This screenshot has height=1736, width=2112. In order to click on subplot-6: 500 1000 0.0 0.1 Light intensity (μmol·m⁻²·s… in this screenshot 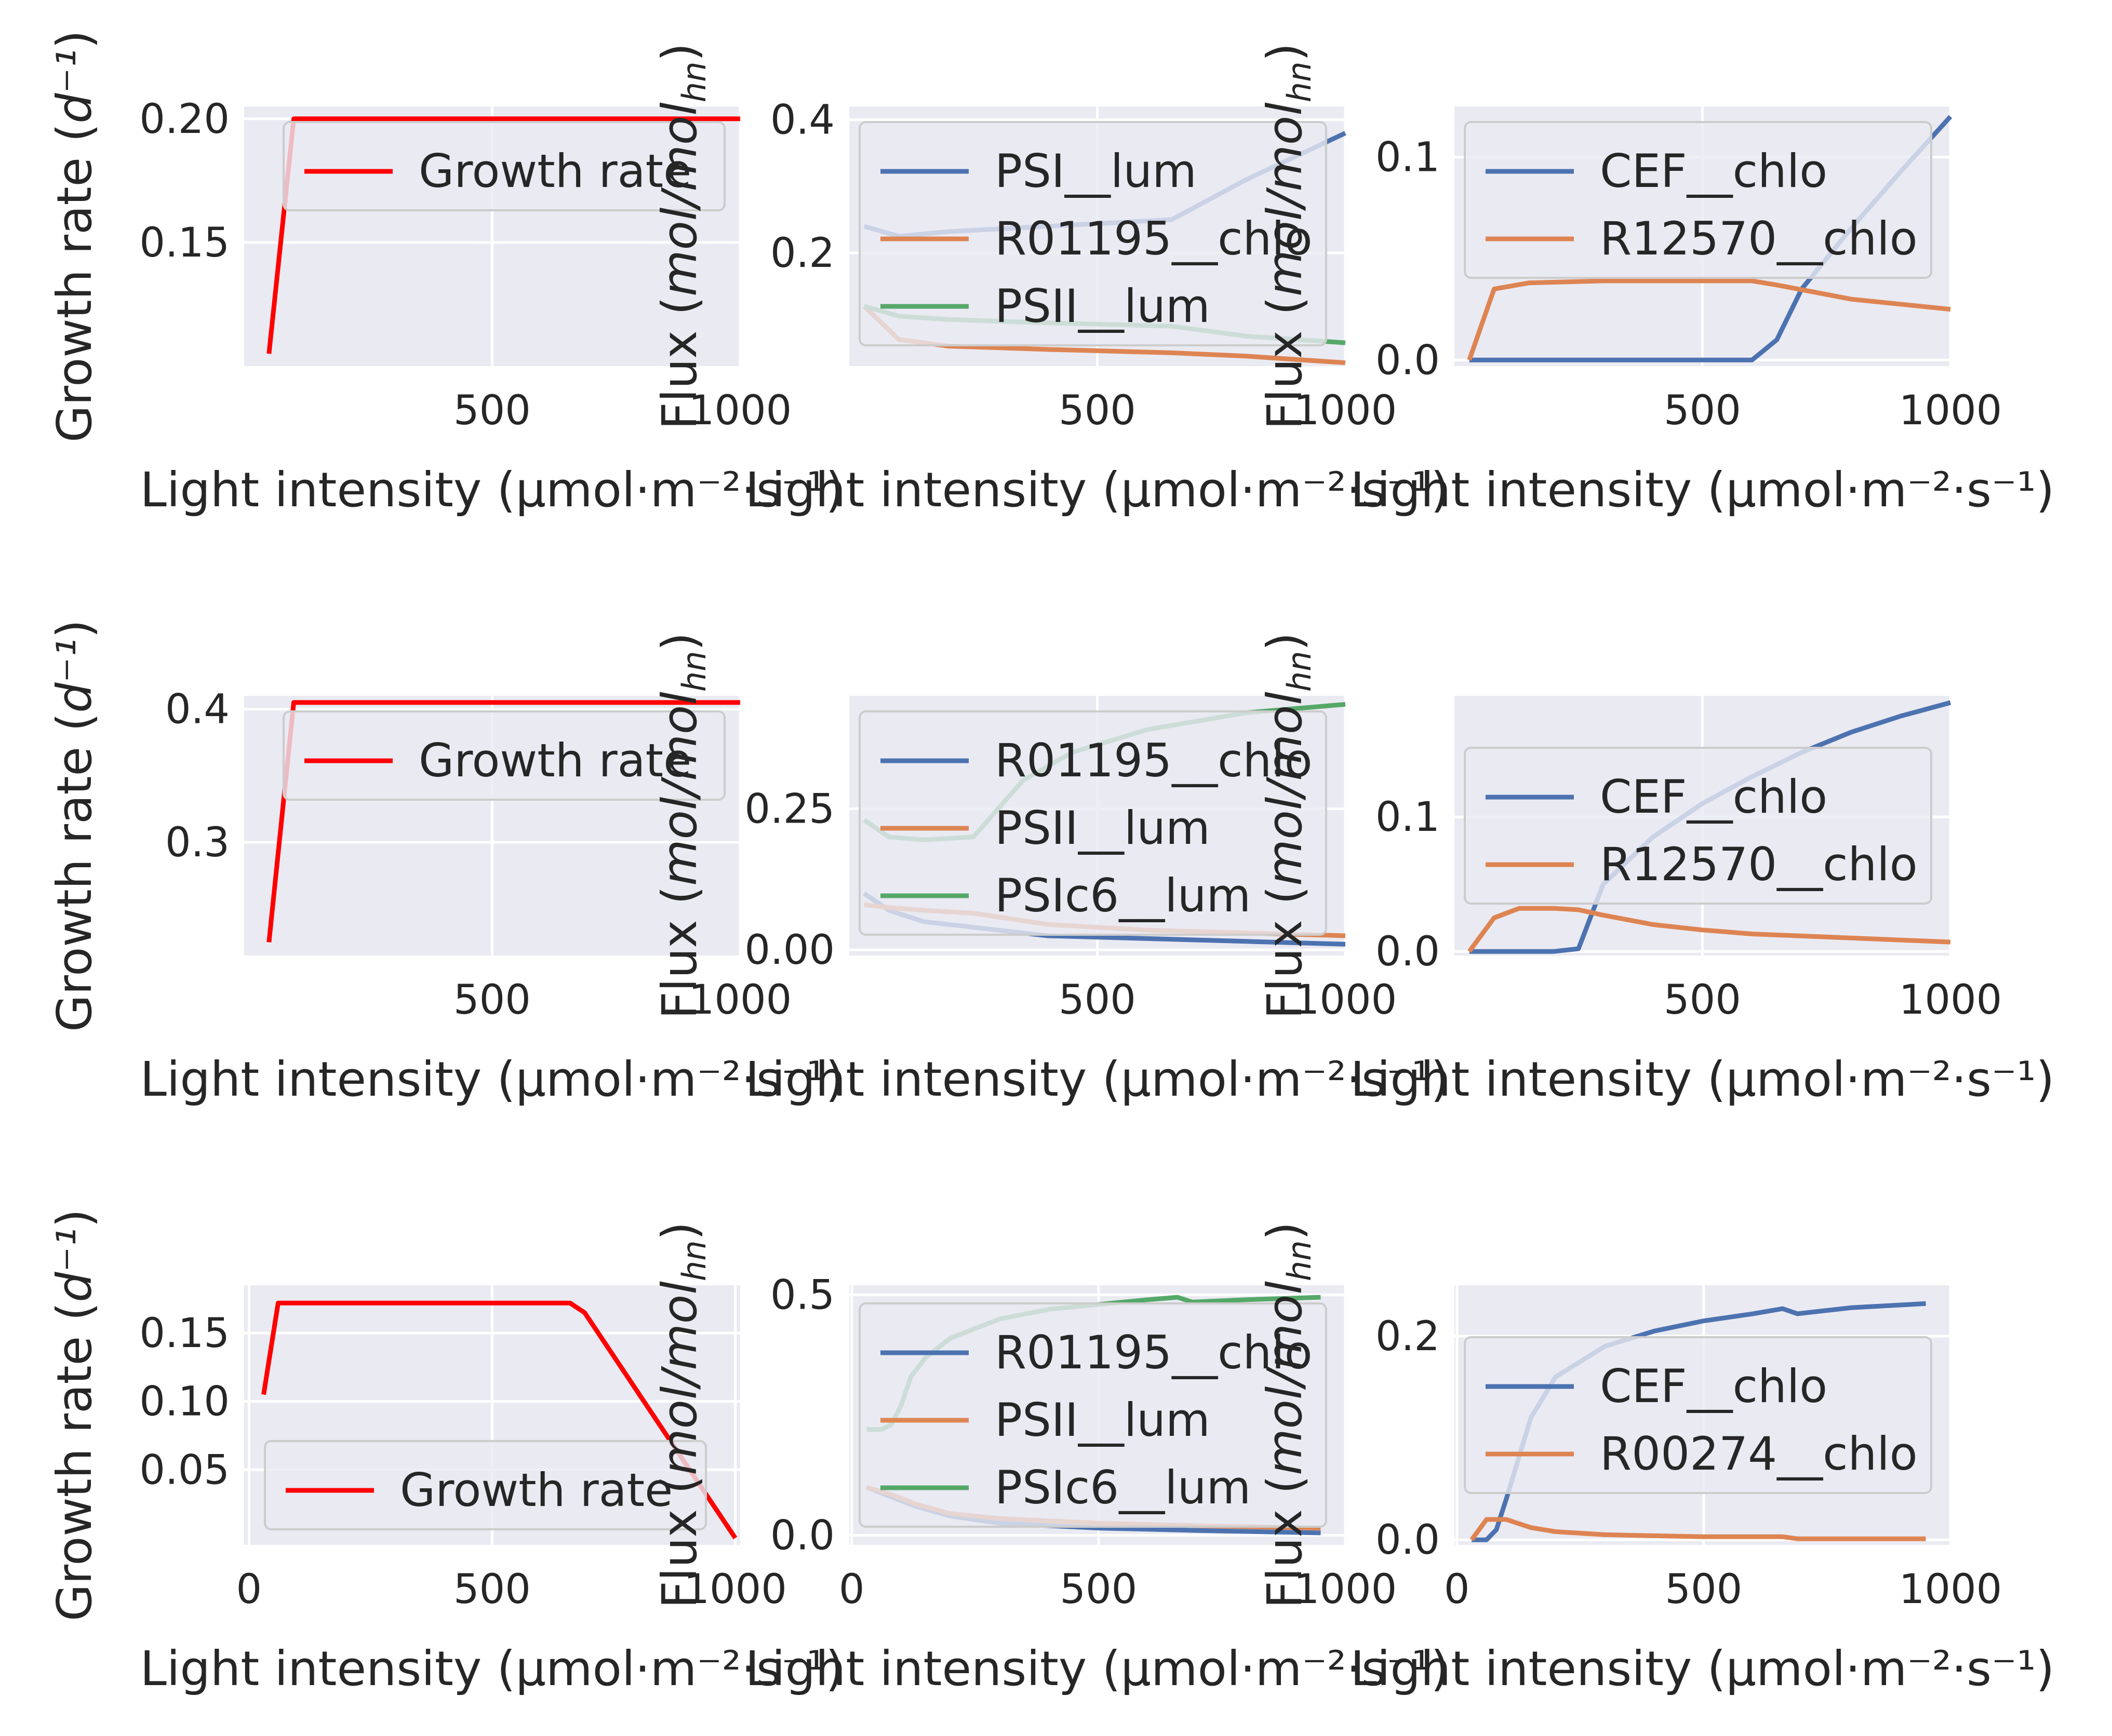, I will do `click(1655, 870)`.